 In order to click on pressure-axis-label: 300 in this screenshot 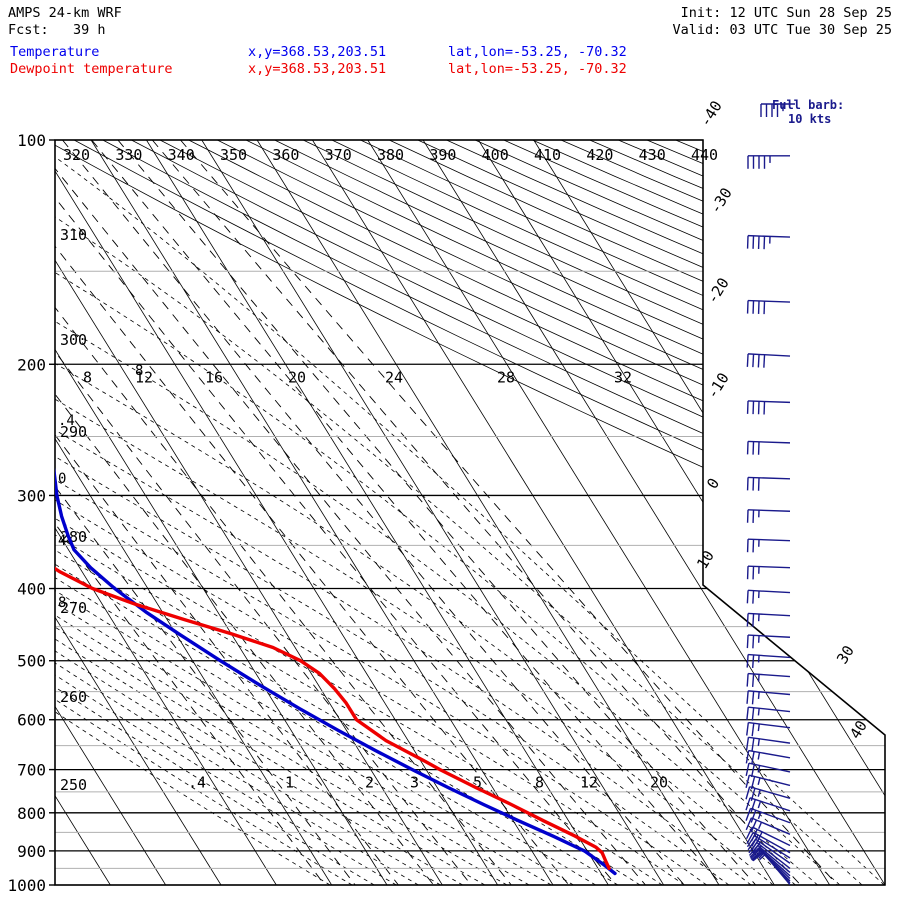, I will do `click(31, 495)`.